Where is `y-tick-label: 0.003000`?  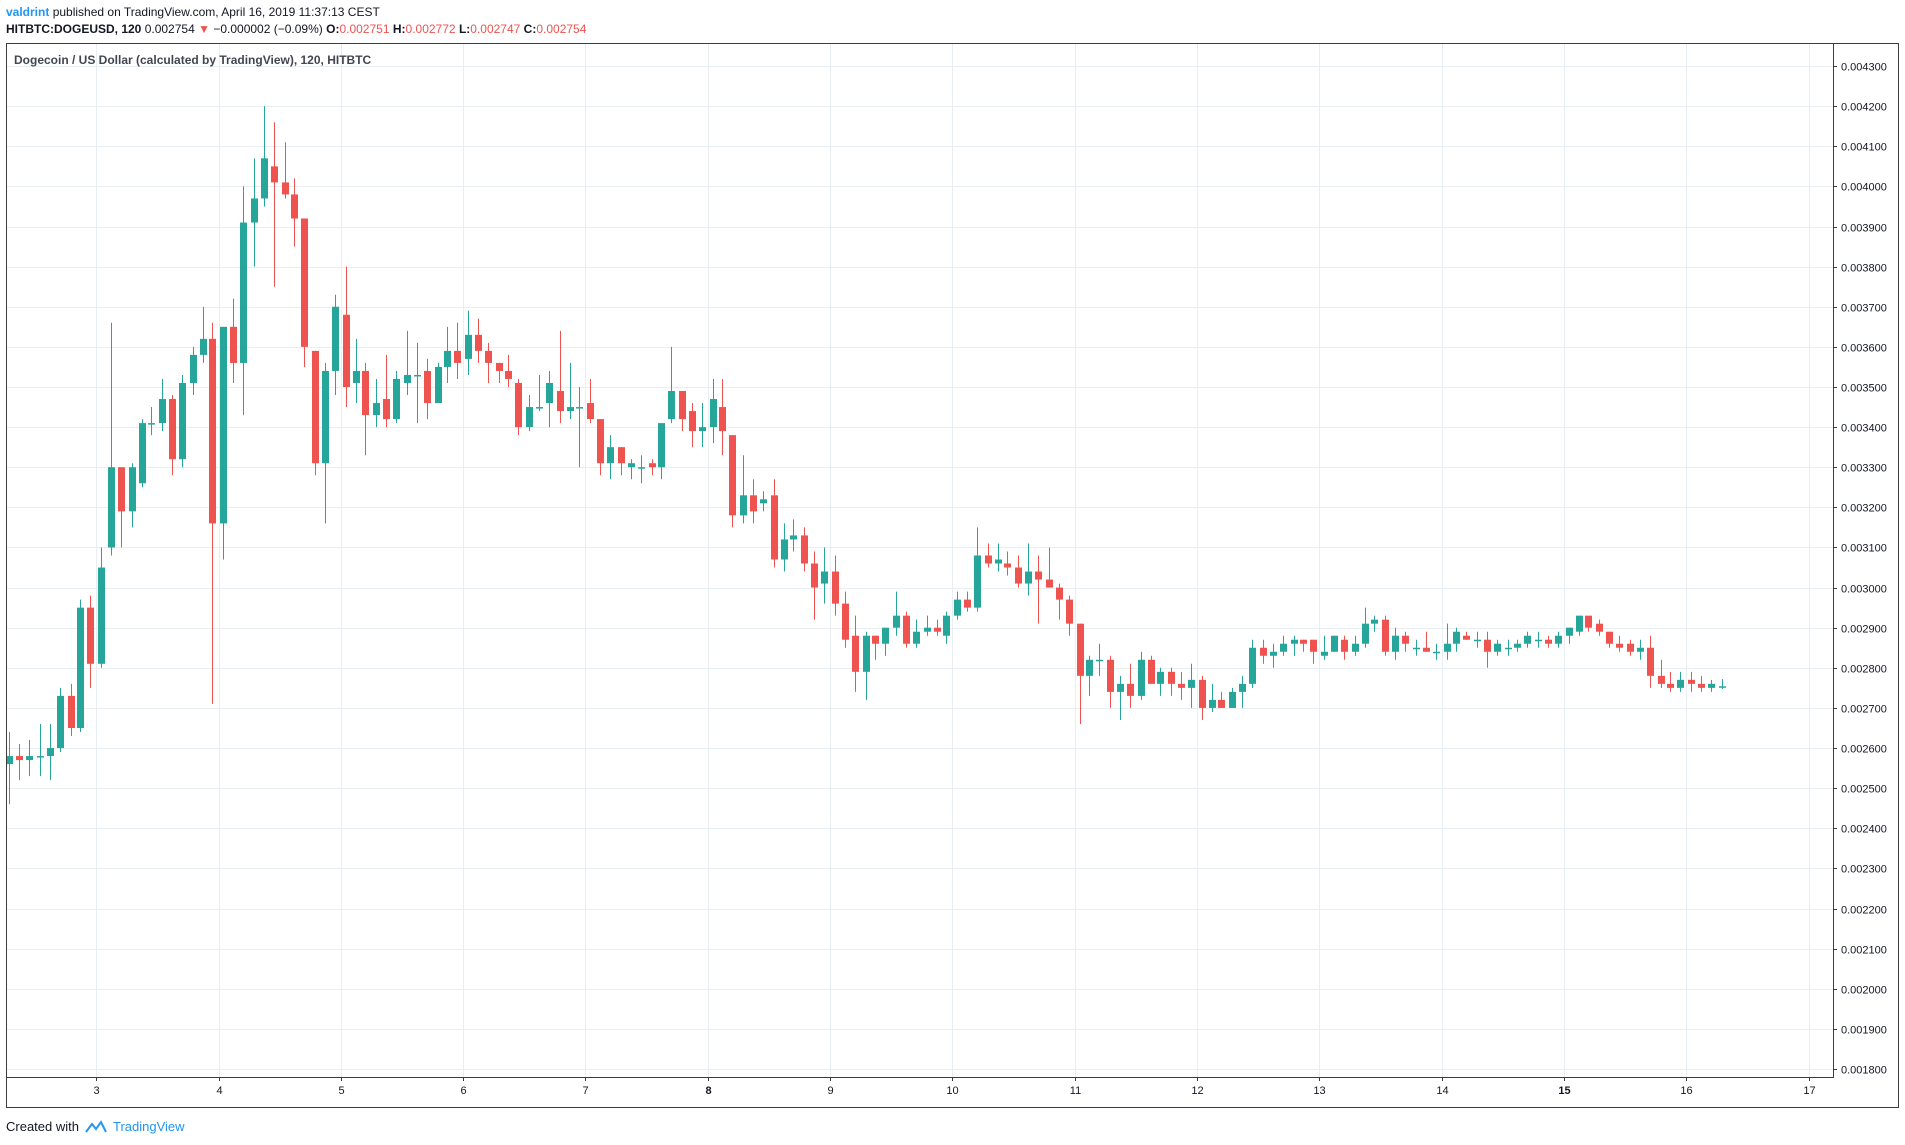 y-tick-label: 0.003000 is located at coordinates (1864, 590).